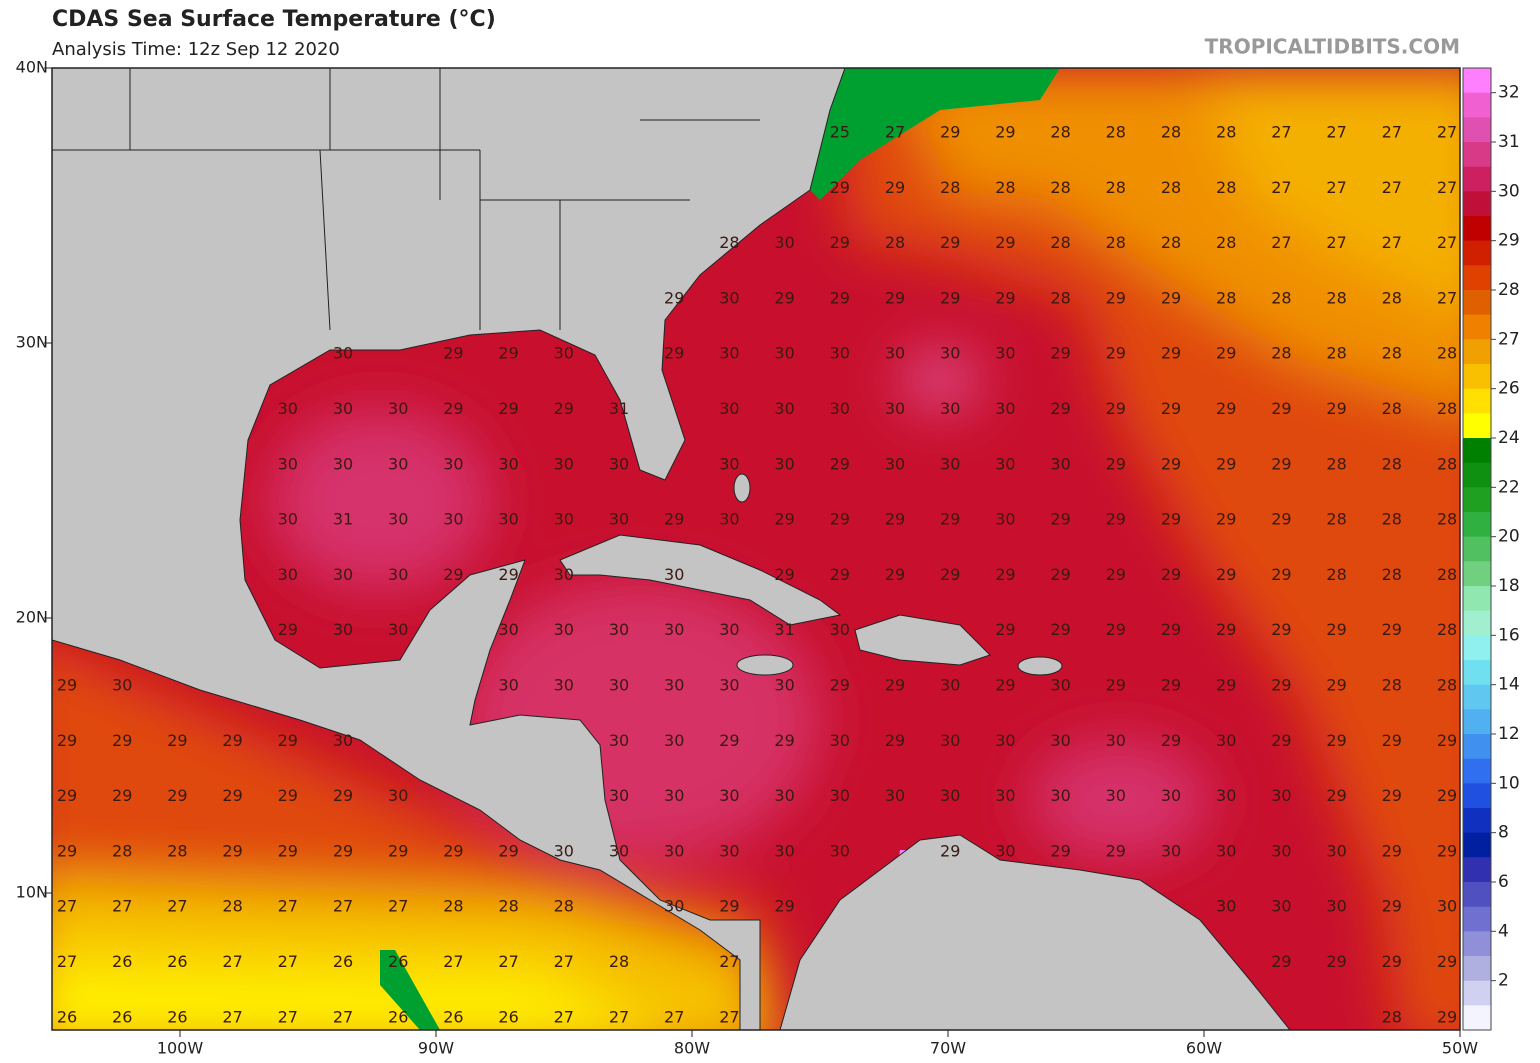 This screenshot has width=1540, height=1063. What do you see at coordinates (930, 134) in the screenshot?
I see `cool-water` at bounding box center [930, 134].